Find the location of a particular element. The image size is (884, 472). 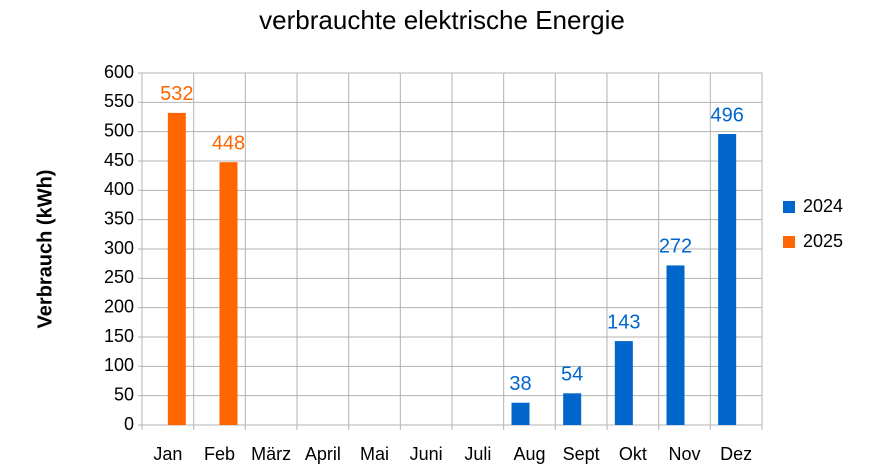

x-tick-label: Juni is located at coordinates (426, 454).